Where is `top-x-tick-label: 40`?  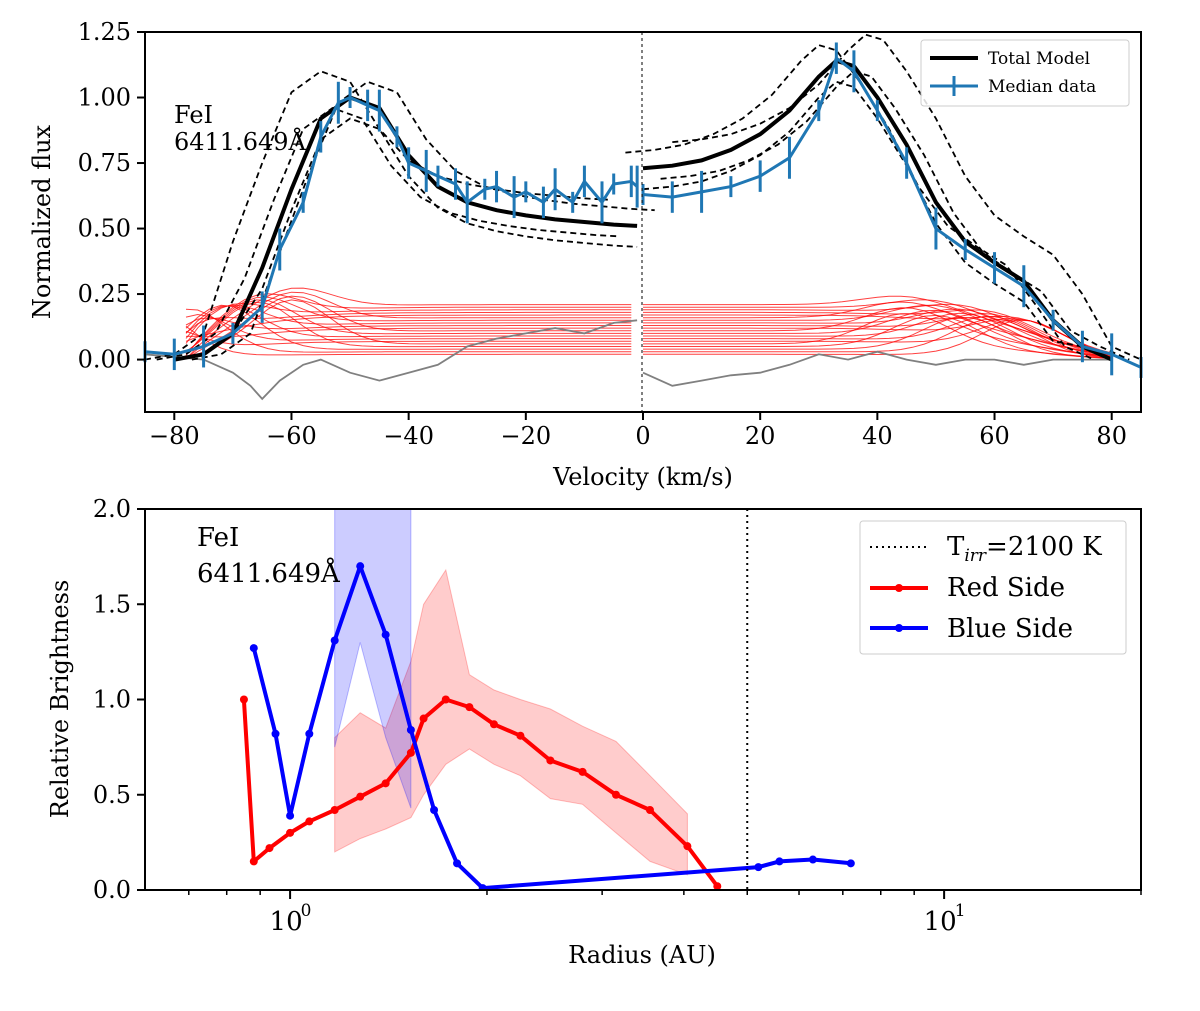 top-x-tick-label: 40 is located at coordinates (877, 436).